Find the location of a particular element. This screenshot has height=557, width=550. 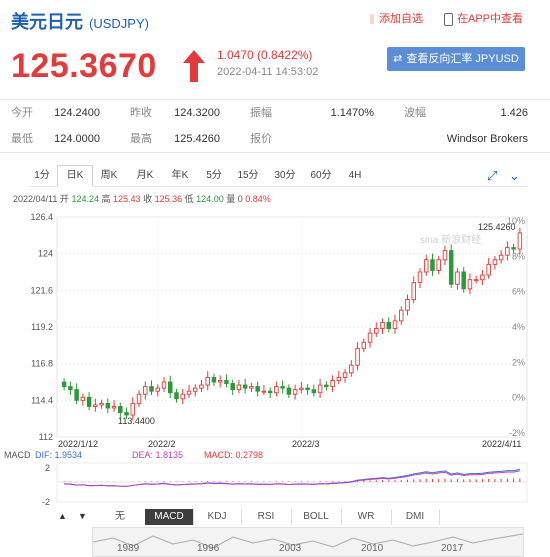

indicator-macd: MACD is located at coordinates (169, 517).